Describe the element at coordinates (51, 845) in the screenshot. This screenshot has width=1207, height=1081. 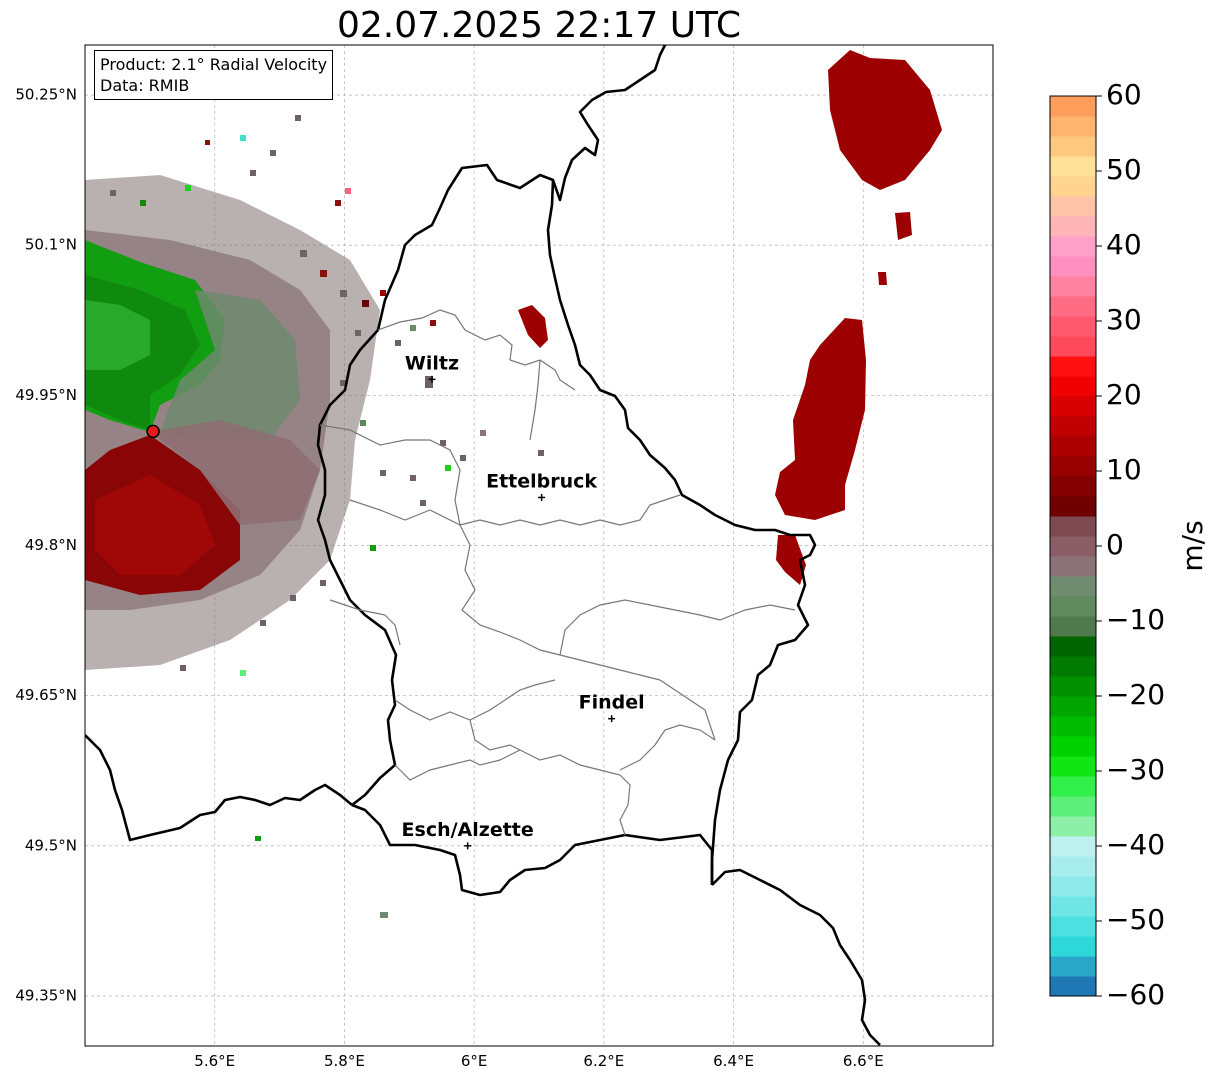
I see `lat-tick-label: 49.5°N` at that location.